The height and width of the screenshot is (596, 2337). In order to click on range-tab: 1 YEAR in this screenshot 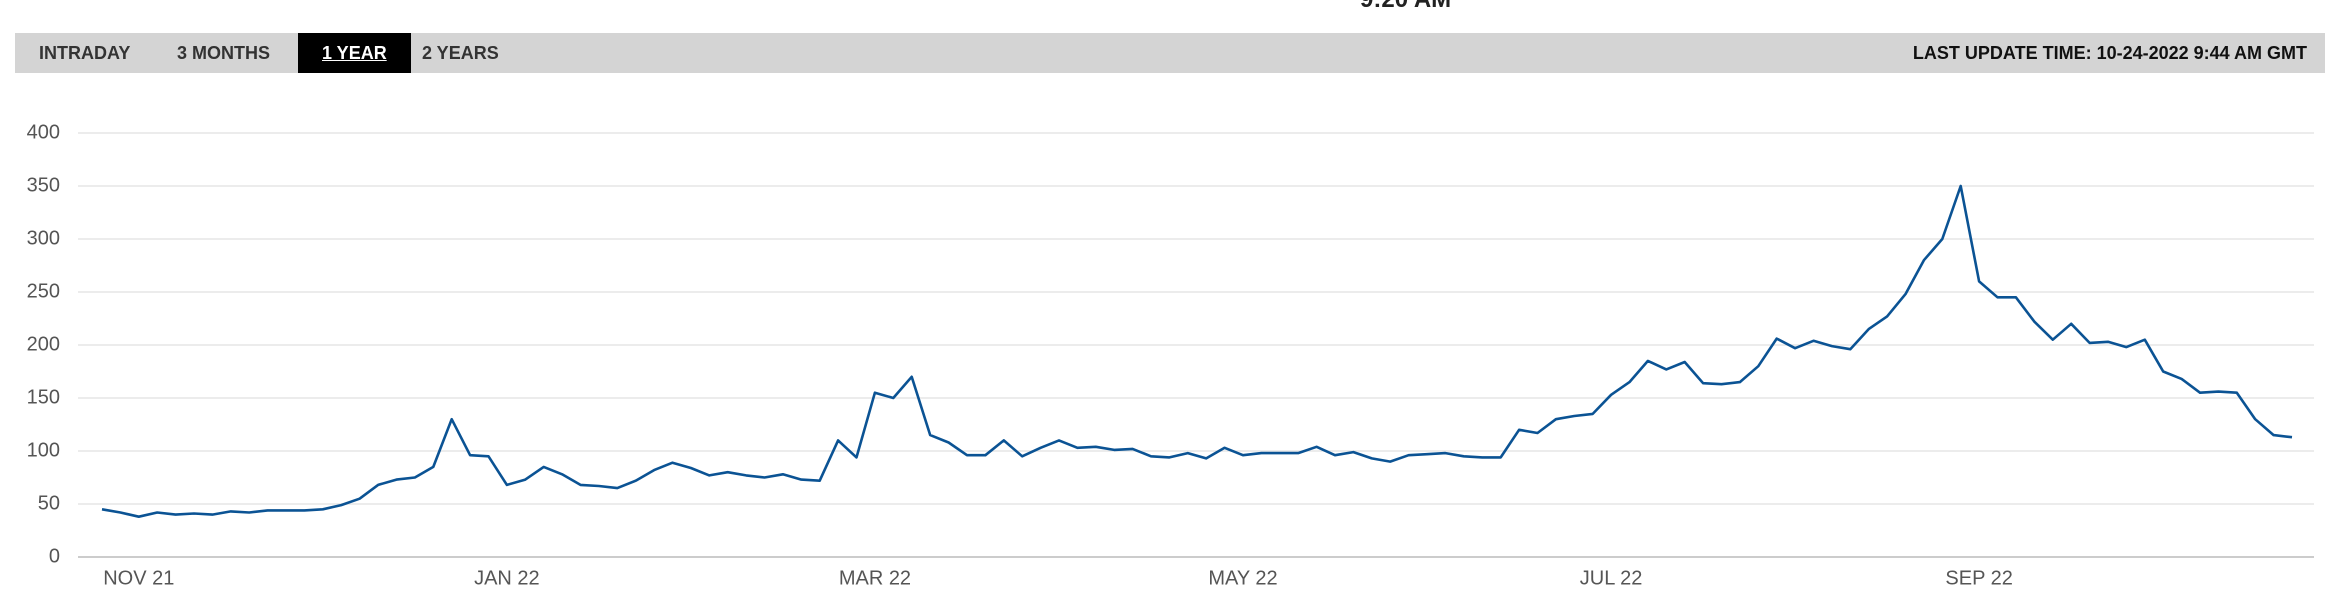, I will do `click(354, 53)`.